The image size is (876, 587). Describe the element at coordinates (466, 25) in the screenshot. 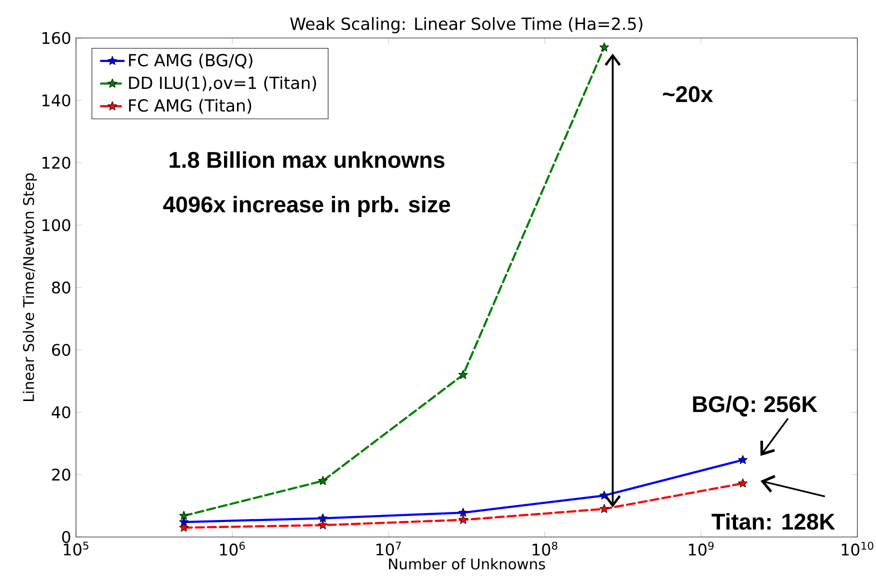

I see `chart-title: Weak Scaling: Linear Solve Time (Ha=2.5)` at that location.